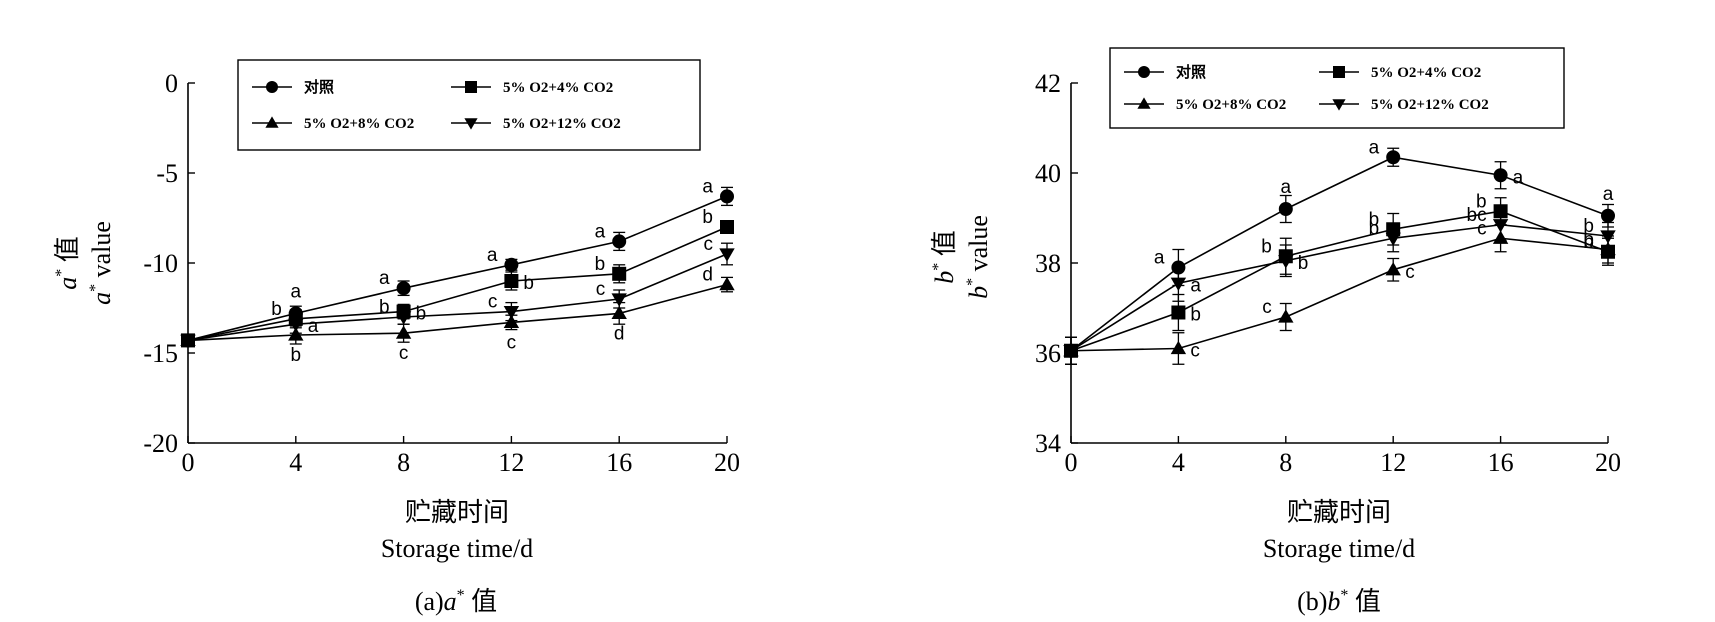 The image size is (1715, 622). What do you see at coordinates (1048, 83) in the screenshot?
I see `y-tick-label: 42` at bounding box center [1048, 83].